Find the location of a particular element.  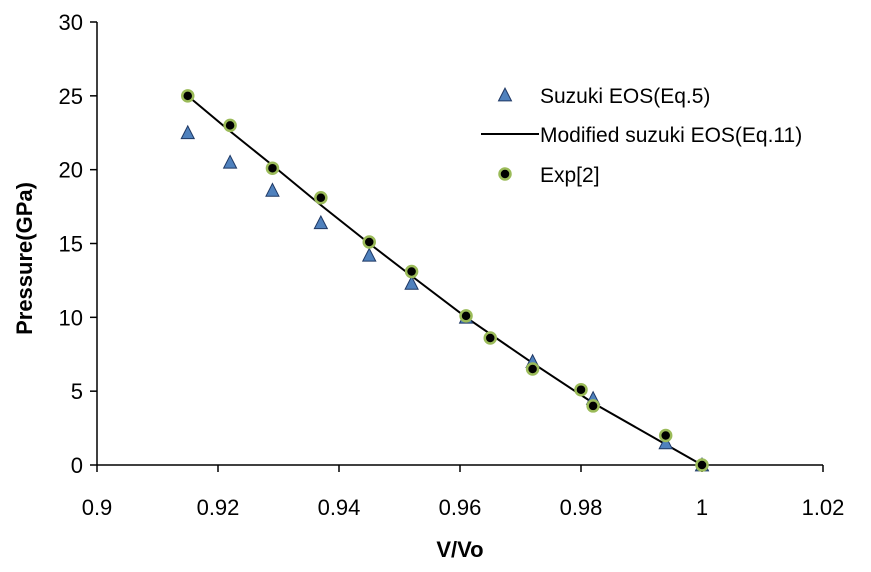

y-tick-label: 25 is located at coordinates (71, 96).